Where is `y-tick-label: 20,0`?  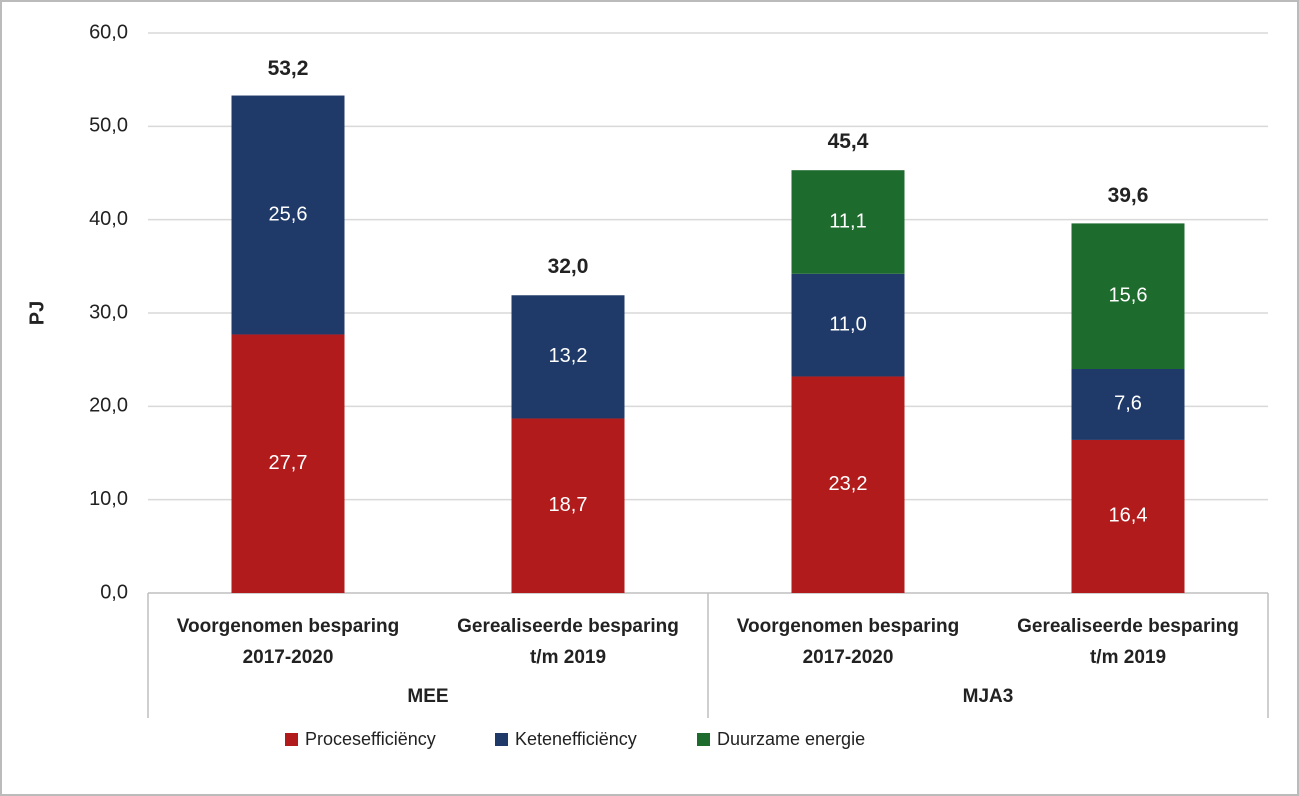
y-tick-label: 20,0 is located at coordinates (108, 406).